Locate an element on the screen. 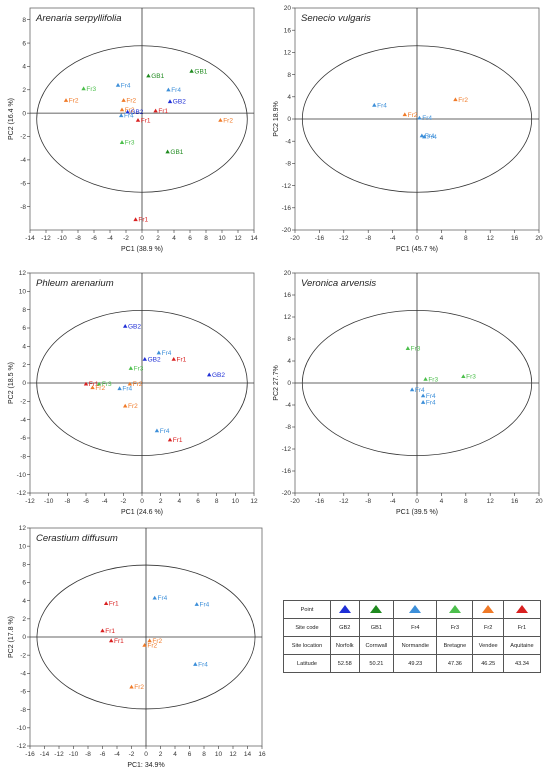 The width and height of the screenshot is (550, 780). x-axis-label: PC1 (38.9 %) is located at coordinates (142, 249).